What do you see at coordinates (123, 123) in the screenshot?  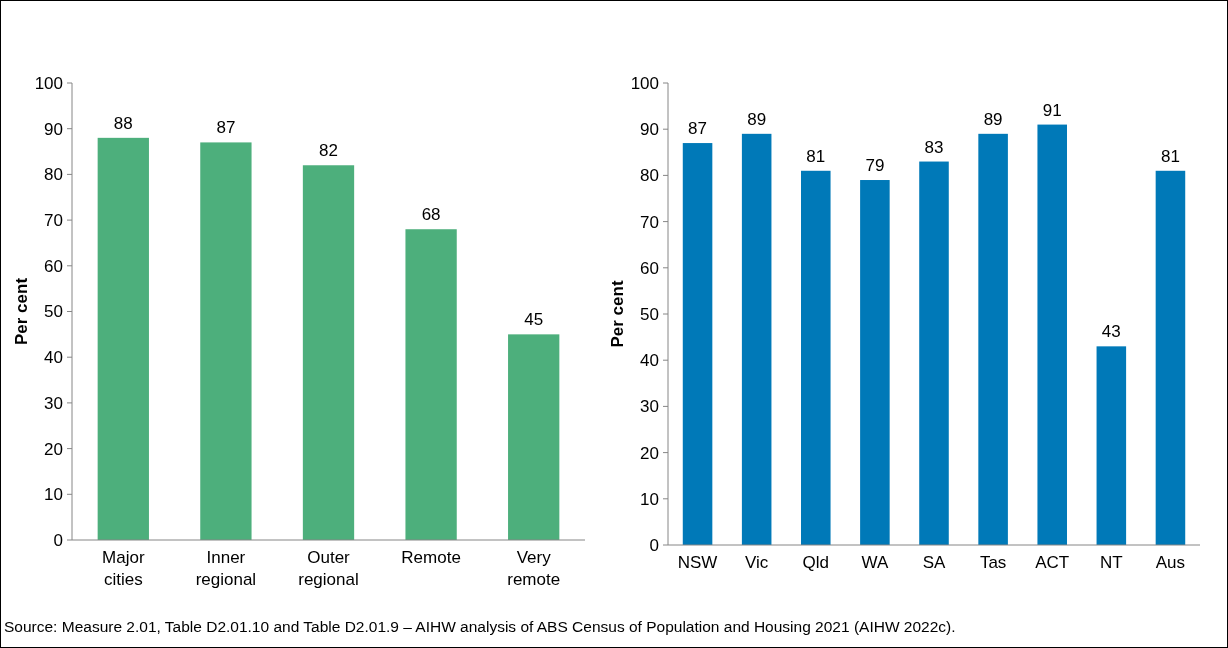 I see `data-label: 88` at bounding box center [123, 123].